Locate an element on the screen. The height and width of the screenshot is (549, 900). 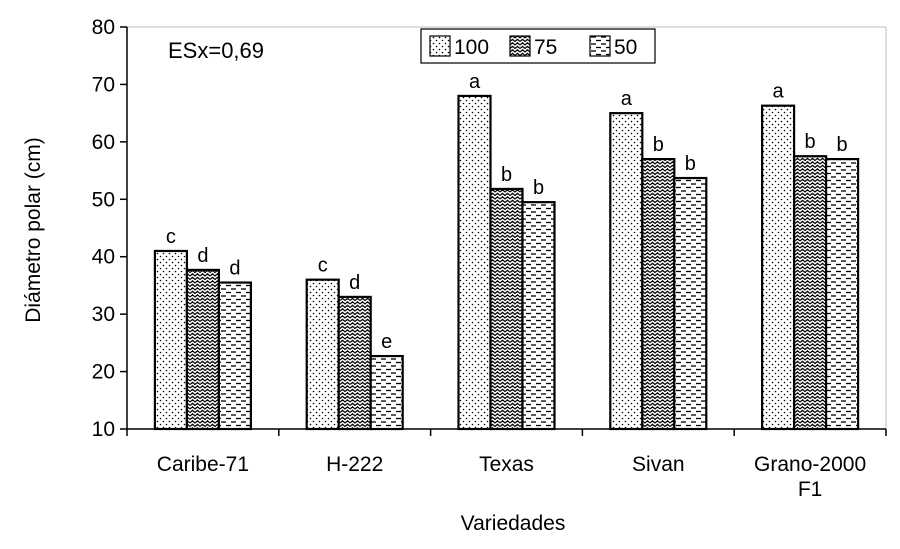
legend: 100 75 50 is located at coordinates (538, 46).